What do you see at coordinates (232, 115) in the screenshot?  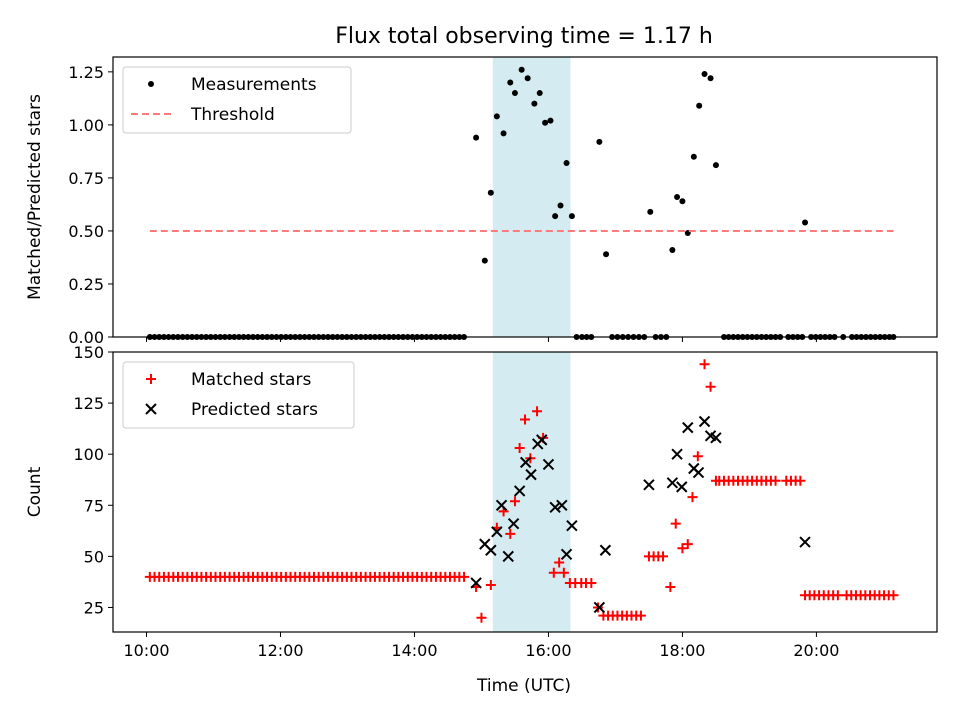 I see `legend-label: Threshold` at bounding box center [232, 115].